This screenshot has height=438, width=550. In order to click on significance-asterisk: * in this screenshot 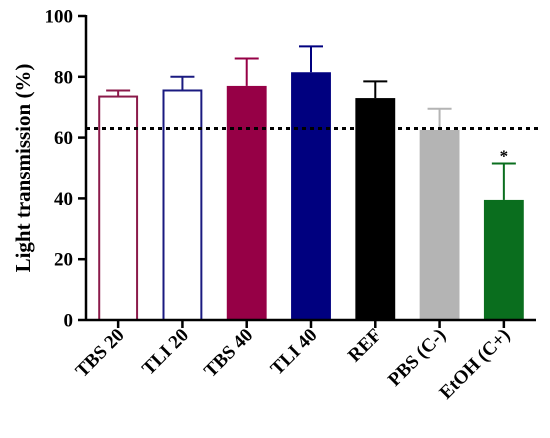, I will do `click(504, 155)`.